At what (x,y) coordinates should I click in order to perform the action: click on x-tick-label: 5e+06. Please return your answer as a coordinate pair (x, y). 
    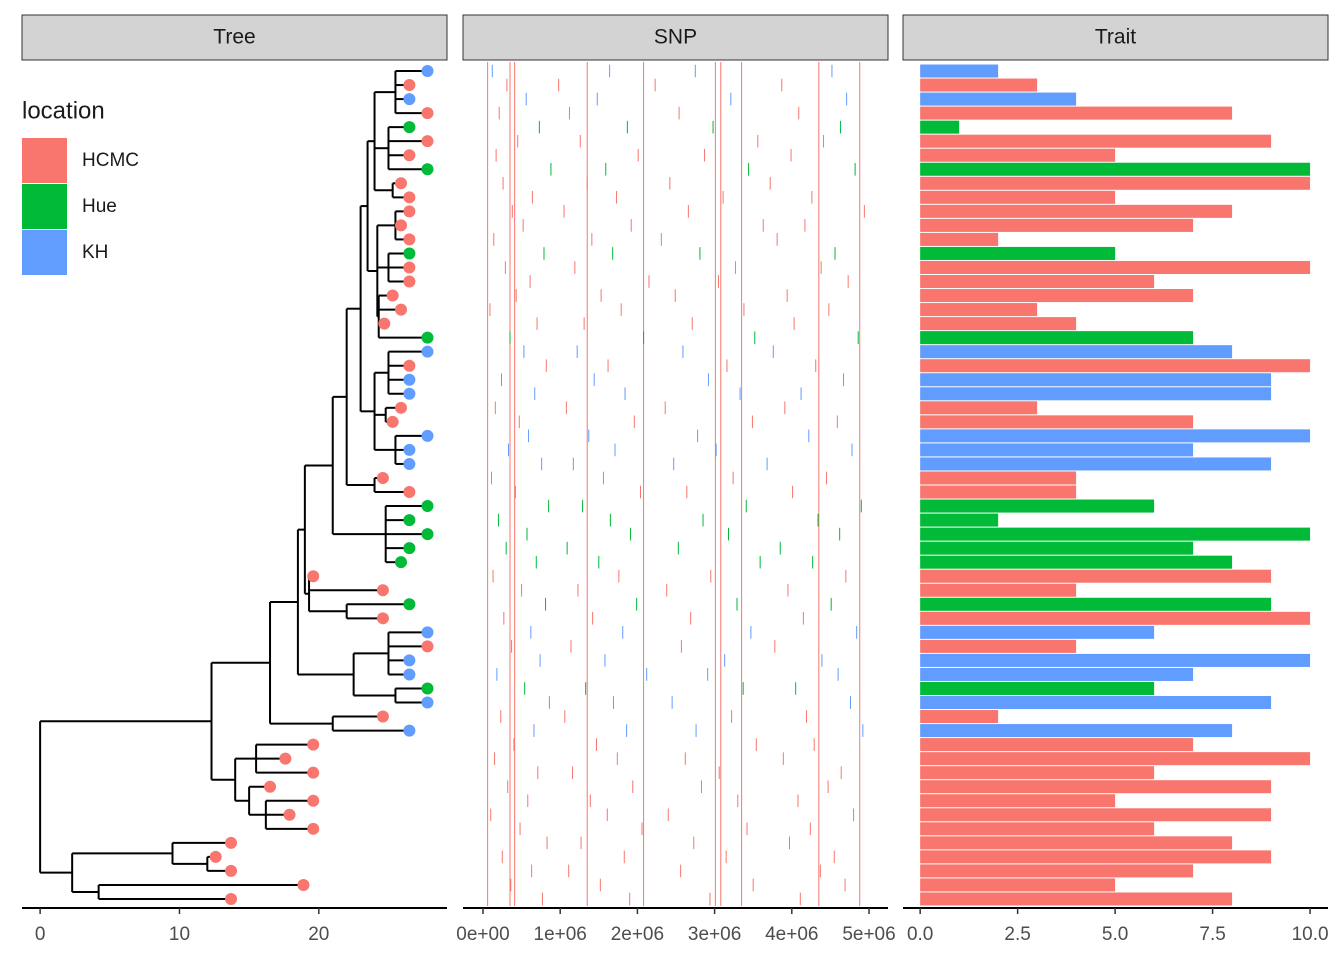
    Looking at the image, I should click on (868, 934).